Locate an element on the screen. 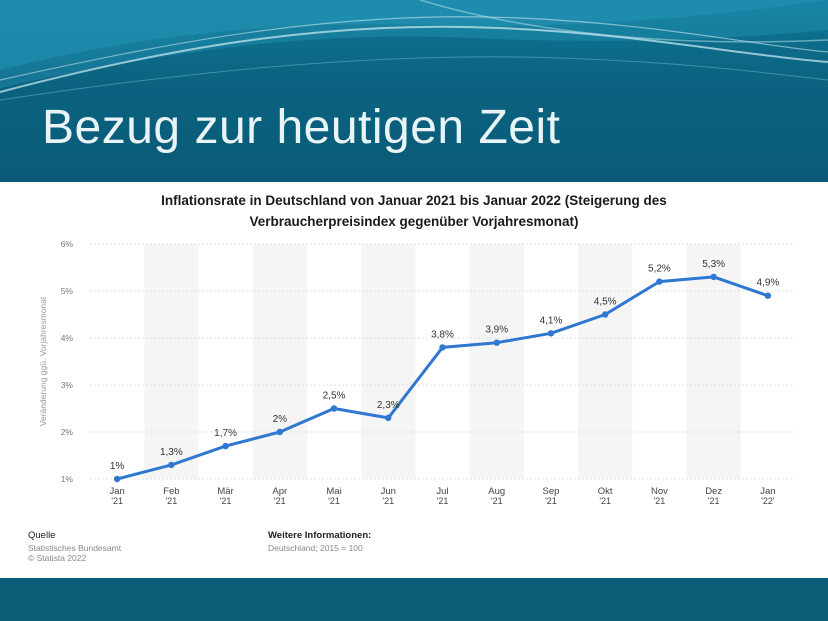 The width and height of the screenshot is (828, 621). data-label: 1,7% is located at coordinates (225, 433).